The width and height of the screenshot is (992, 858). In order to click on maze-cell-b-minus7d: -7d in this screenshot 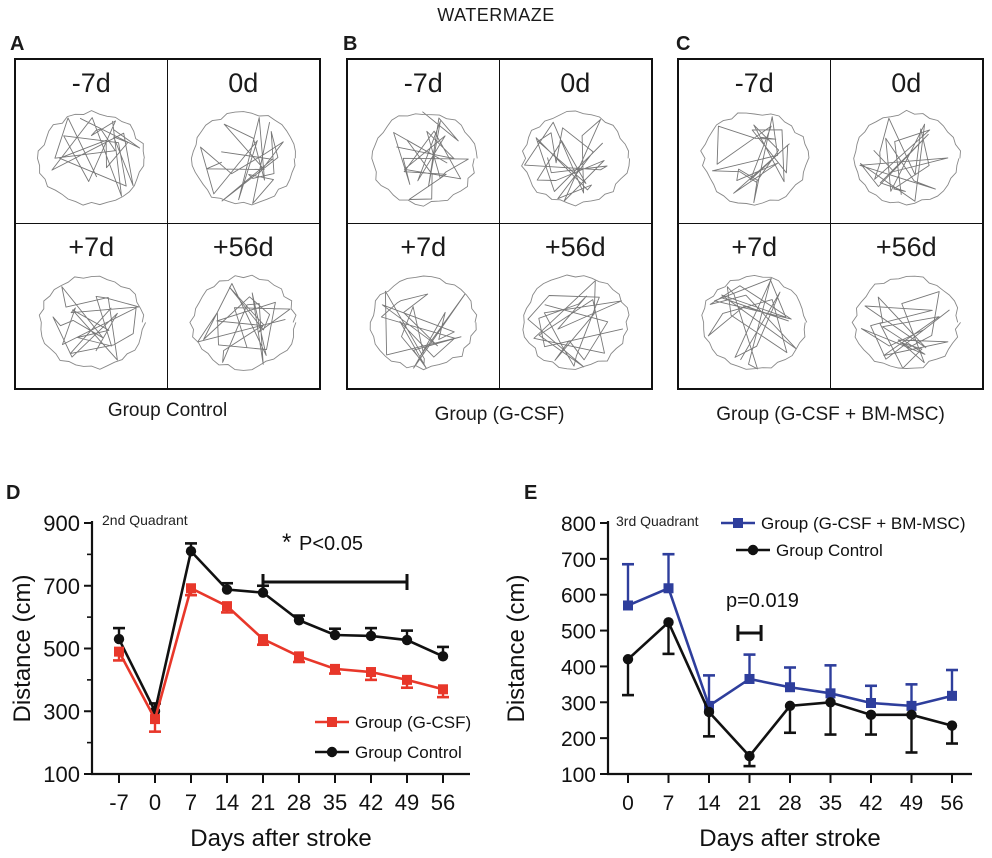, I will do `click(424, 142)`.